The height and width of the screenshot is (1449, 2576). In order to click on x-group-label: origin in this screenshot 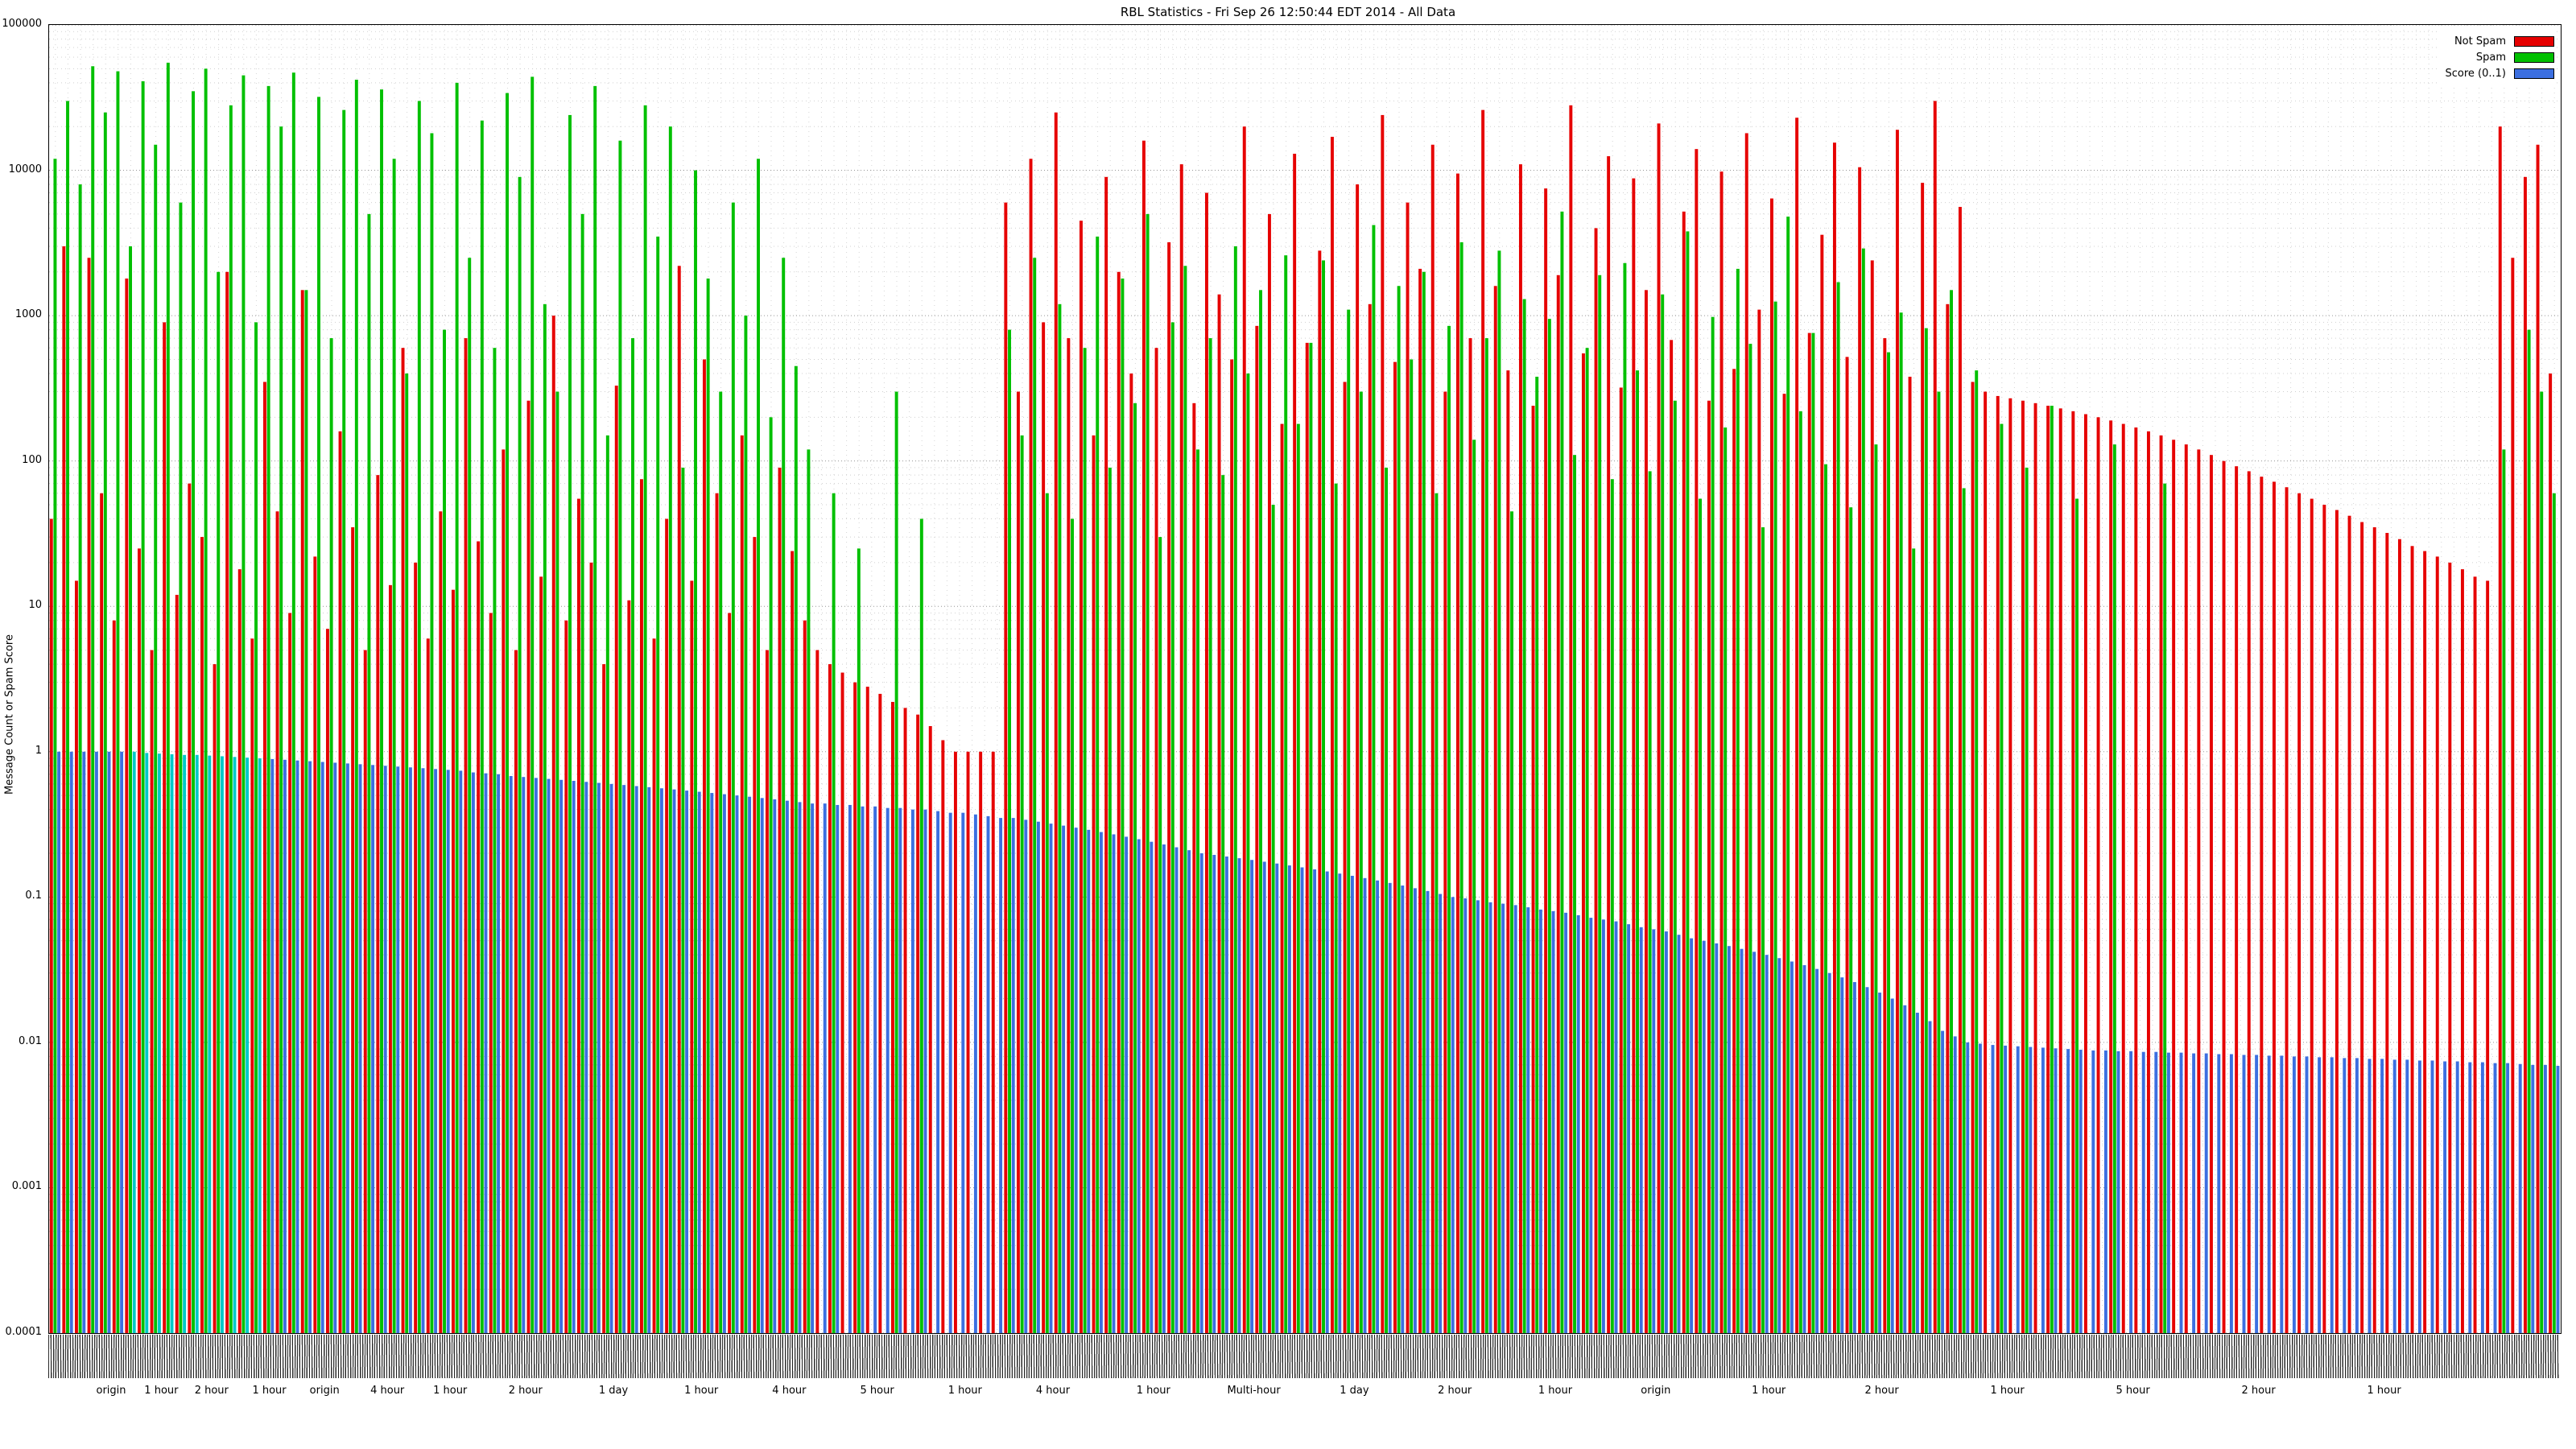, I will do `click(1656, 1391)`.